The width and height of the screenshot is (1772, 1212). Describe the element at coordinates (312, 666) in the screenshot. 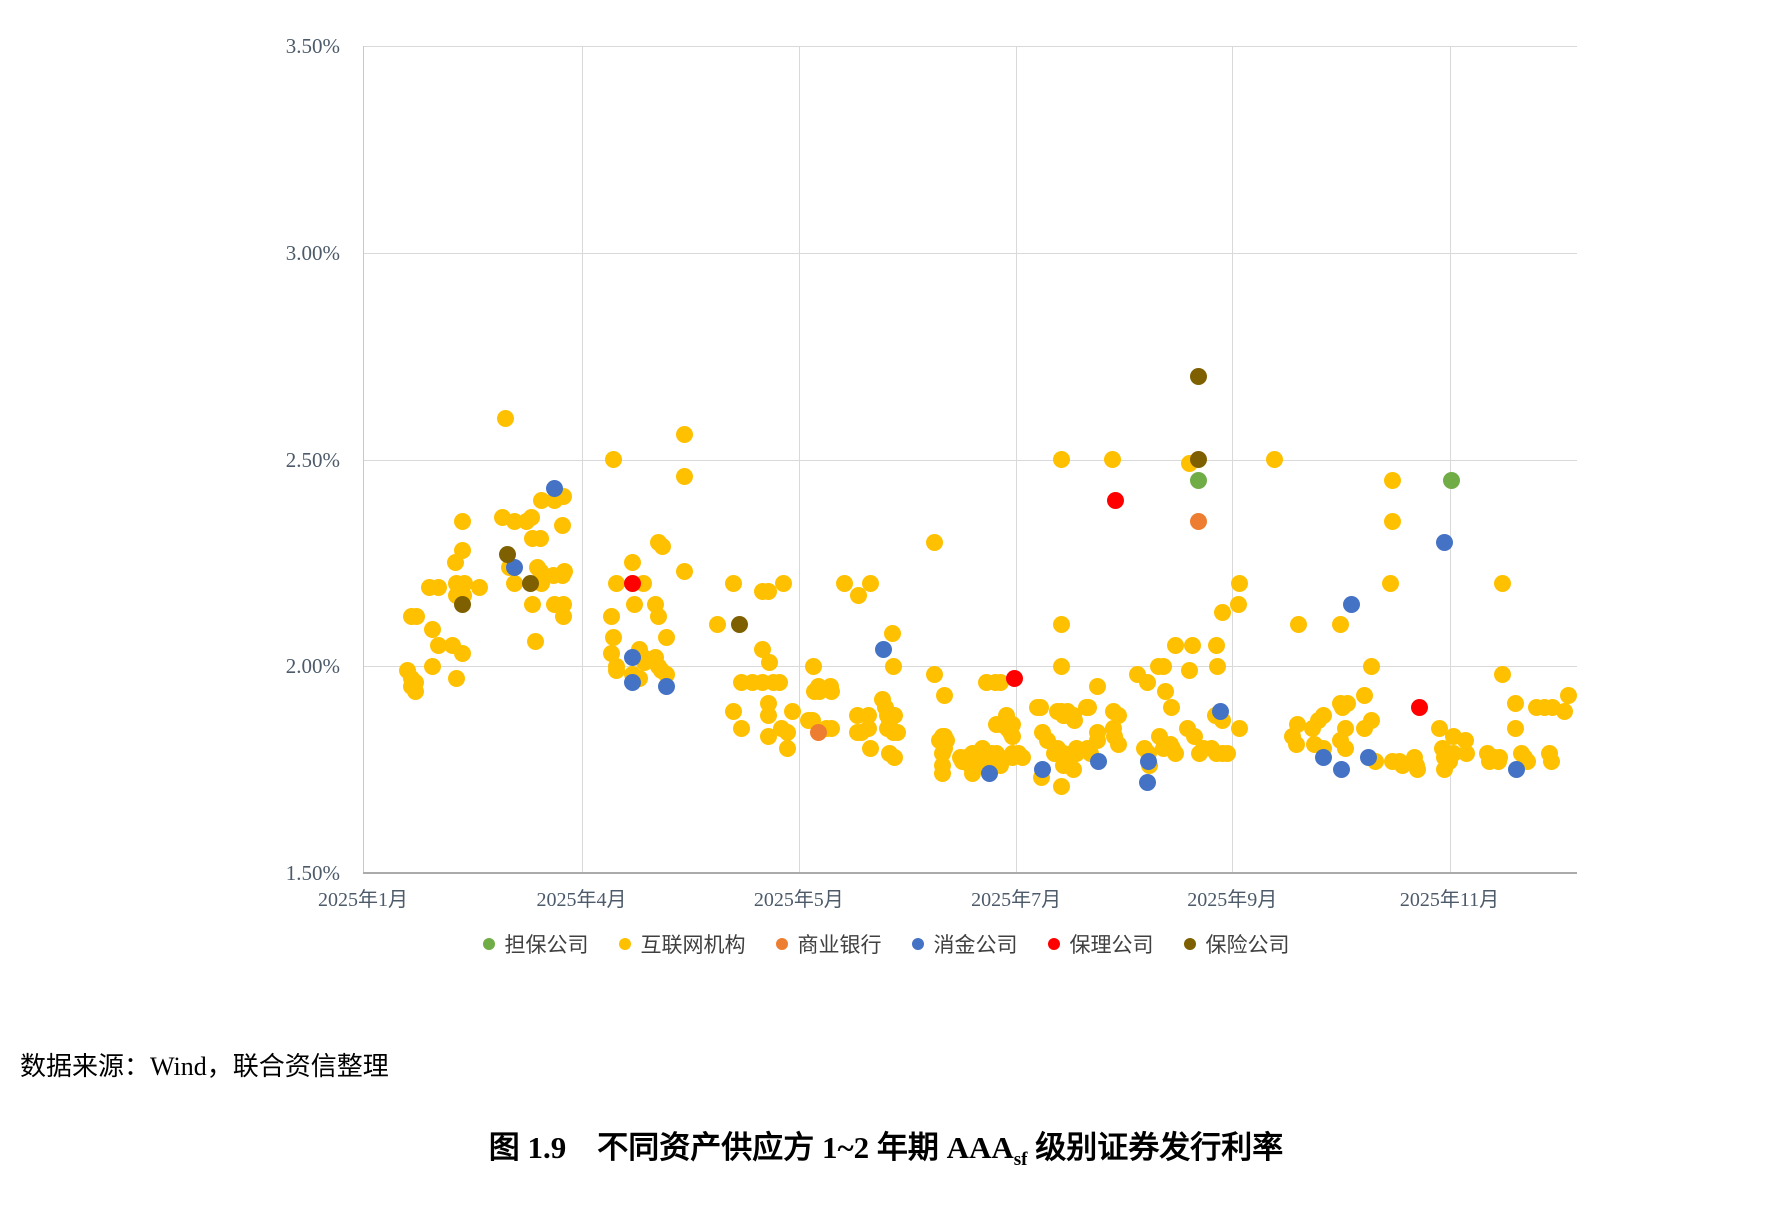

I see `y-tick-label: 2.00%` at that location.